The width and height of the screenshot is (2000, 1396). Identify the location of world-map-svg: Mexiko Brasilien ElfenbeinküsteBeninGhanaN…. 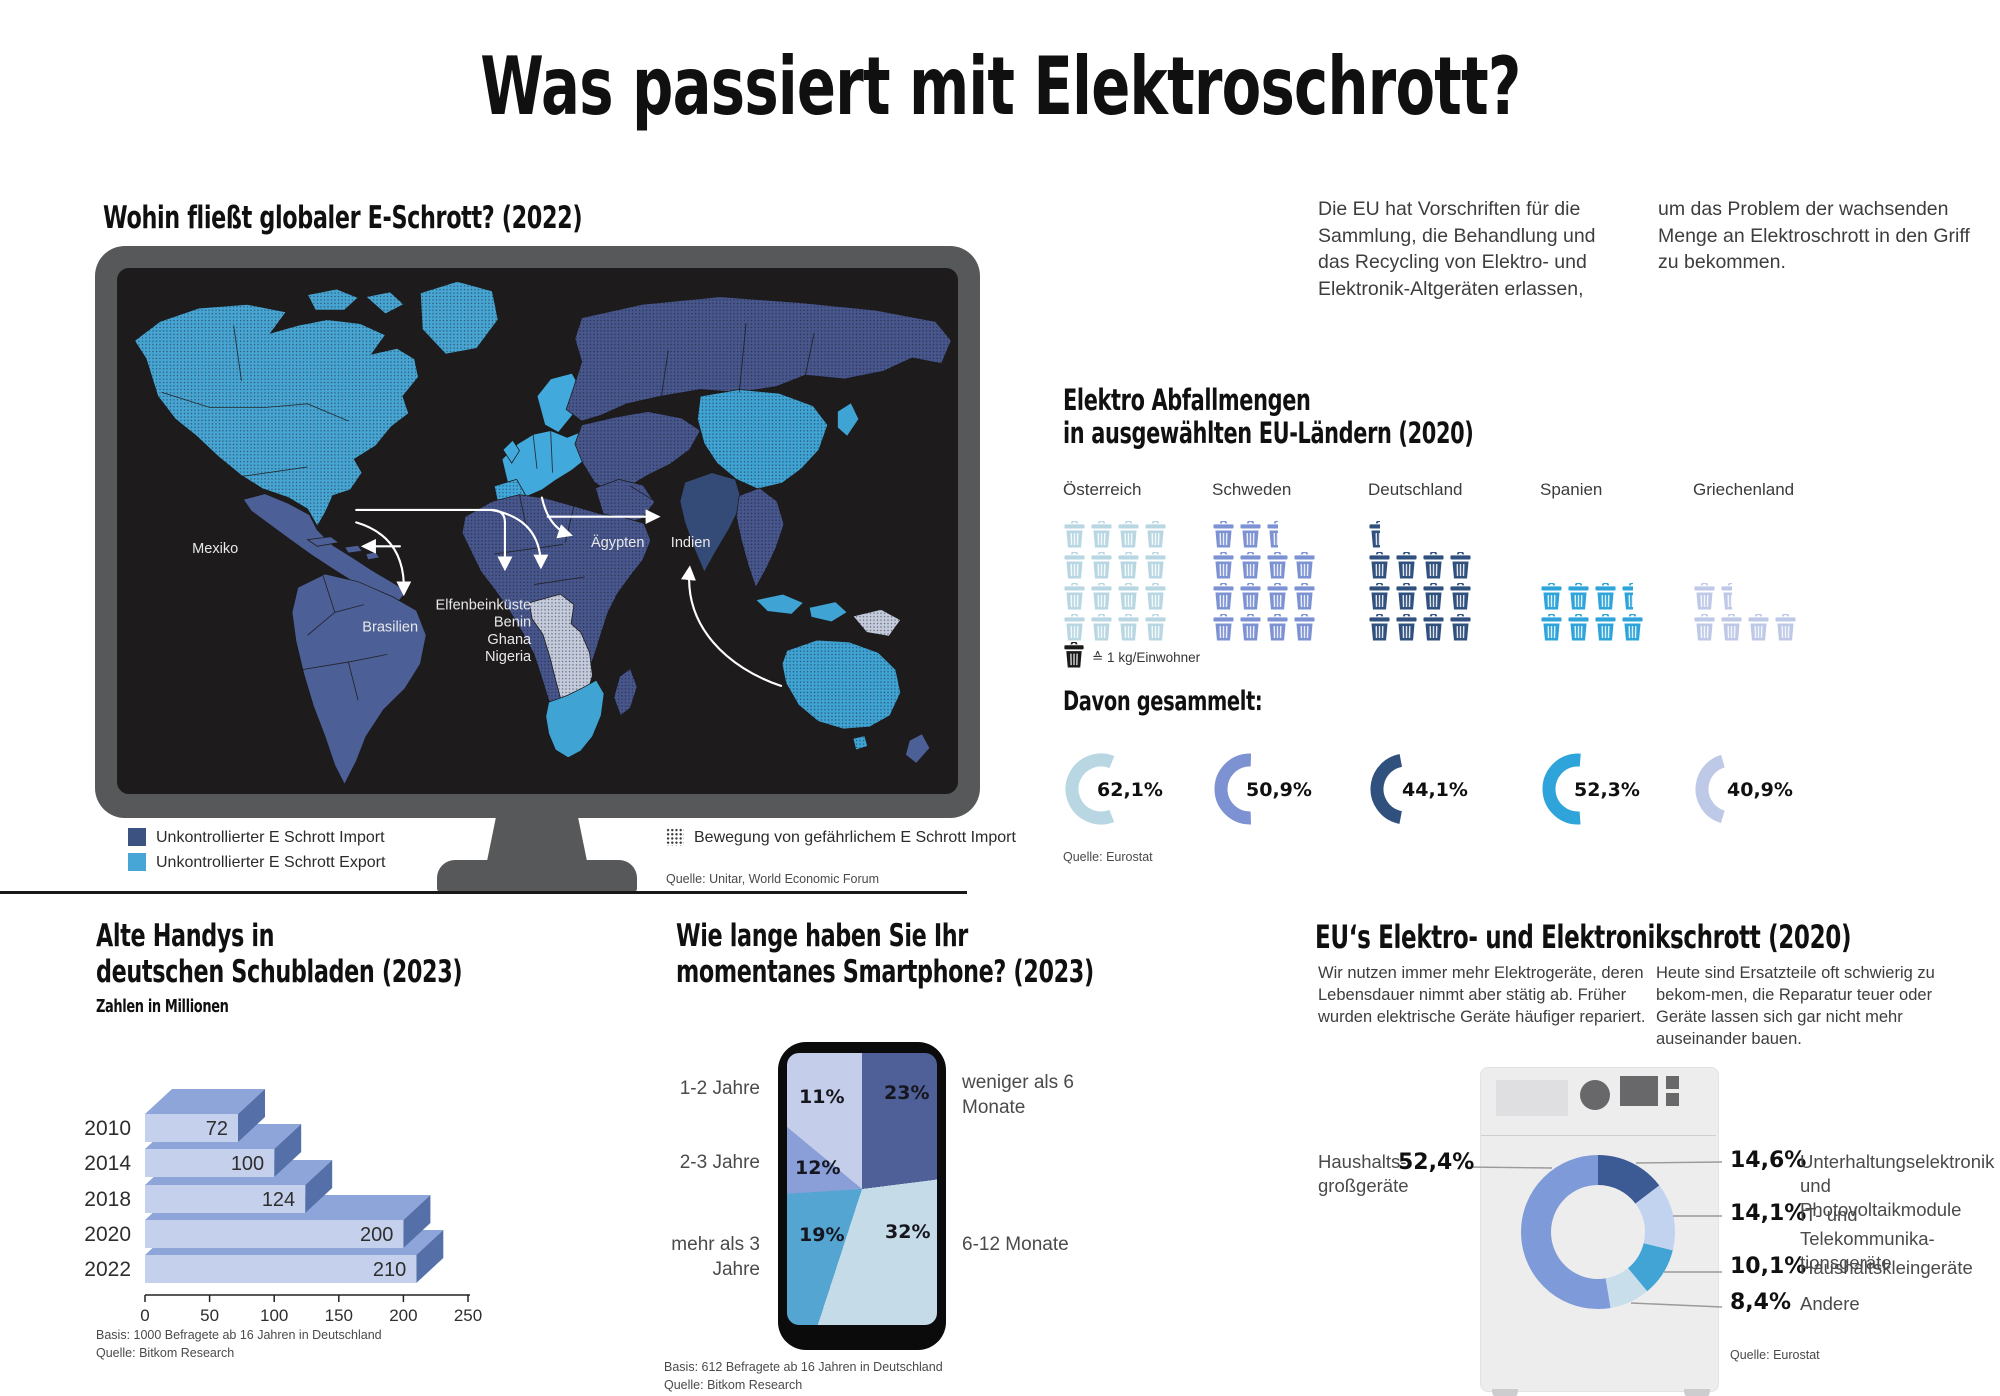
(542, 533).